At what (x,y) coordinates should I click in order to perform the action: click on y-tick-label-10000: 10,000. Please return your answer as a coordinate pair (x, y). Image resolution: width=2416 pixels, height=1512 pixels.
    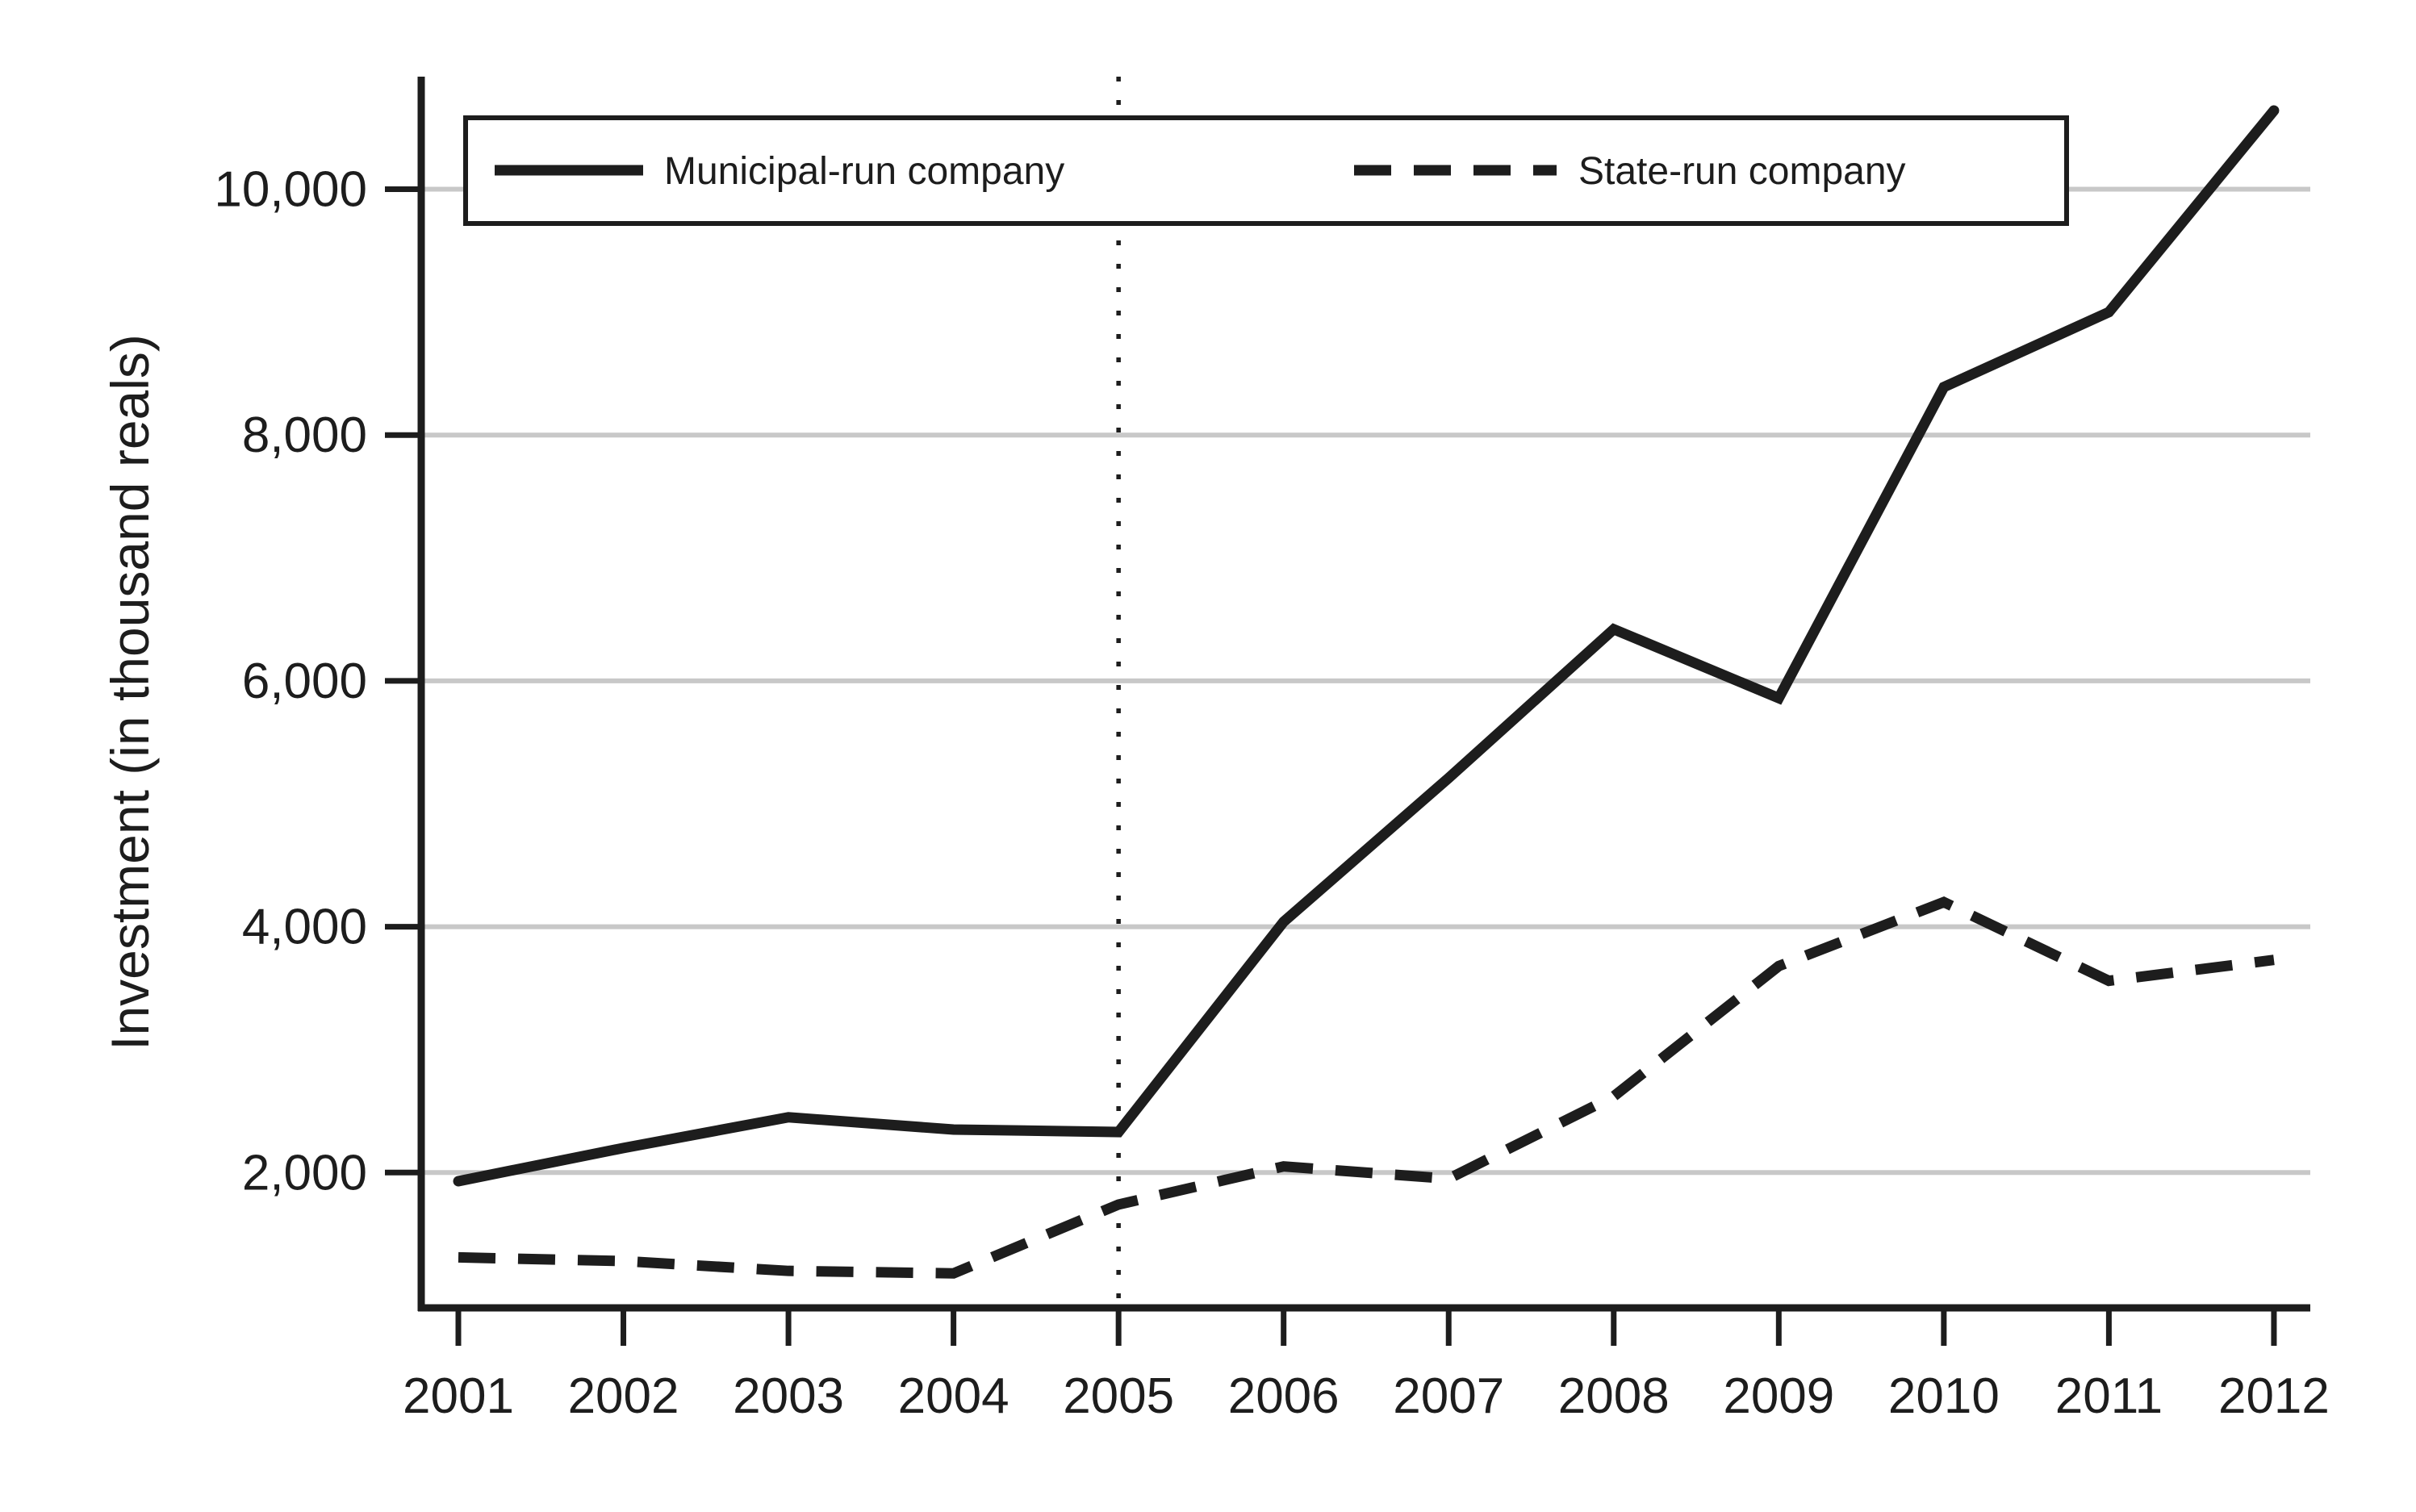
    Looking at the image, I should click on (290, 190).